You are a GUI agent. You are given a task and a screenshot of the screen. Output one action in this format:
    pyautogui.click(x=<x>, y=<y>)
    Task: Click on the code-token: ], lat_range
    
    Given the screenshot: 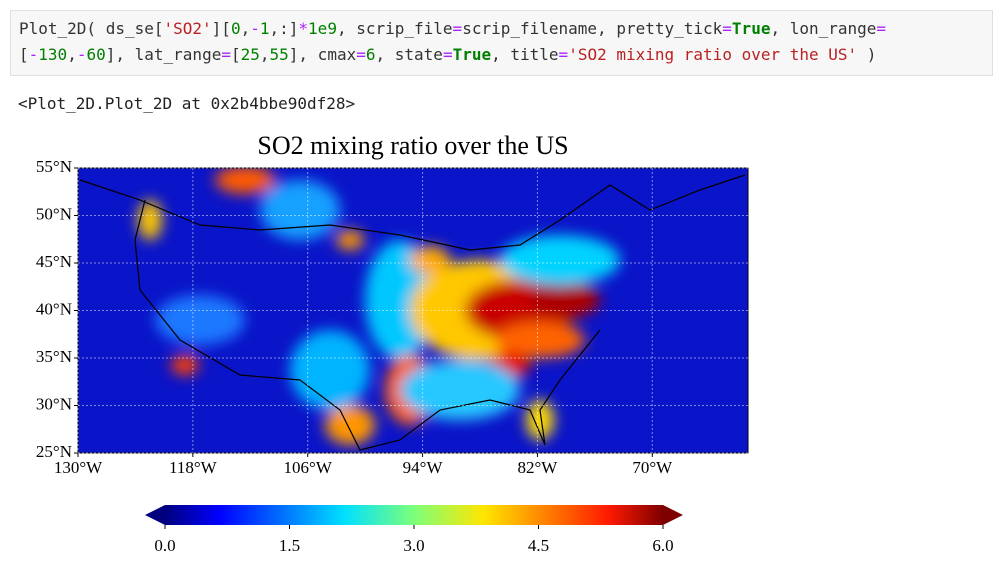 What is the action you would take?
    pyautogui.click(x=163, y=54)
    